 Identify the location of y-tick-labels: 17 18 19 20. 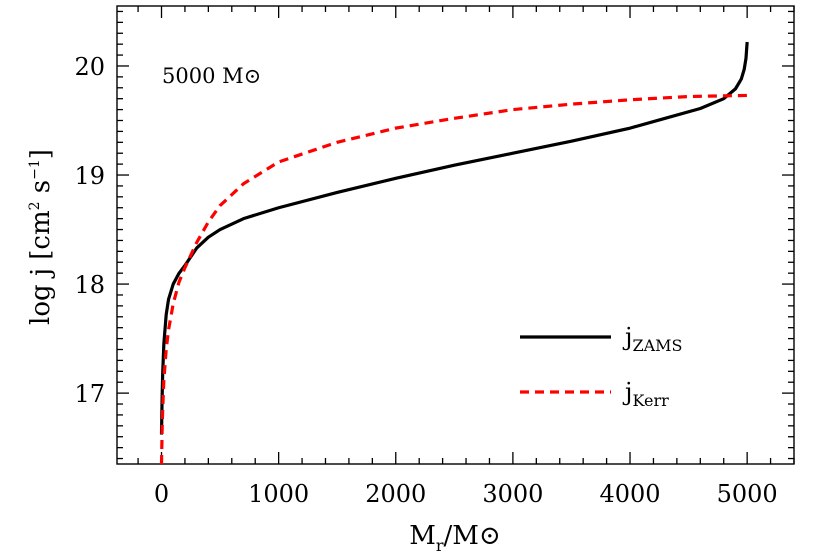
(89, 230).